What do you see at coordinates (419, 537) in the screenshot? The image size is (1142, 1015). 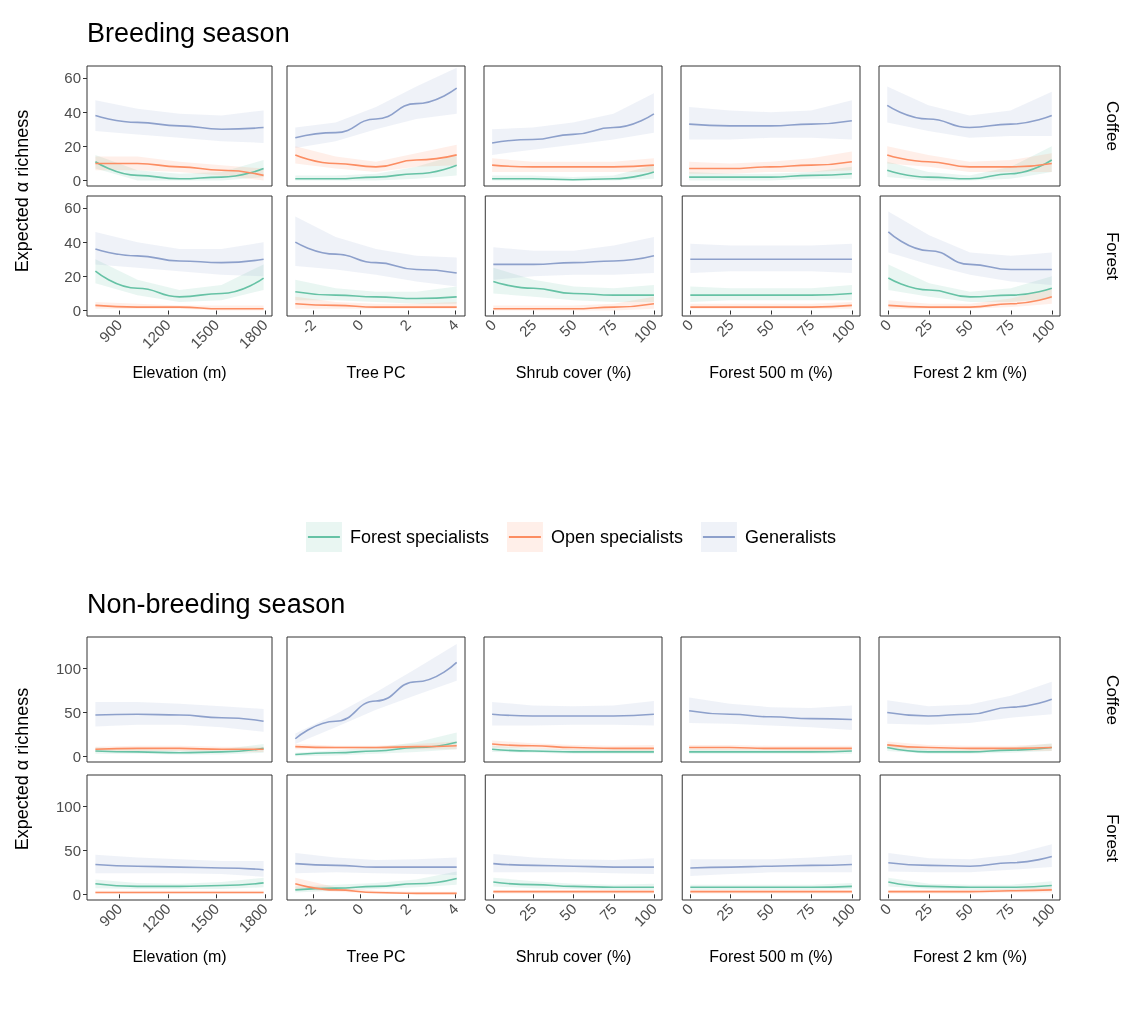 I see `legend-label: Forest specialists` at bounding box center [419, 537].